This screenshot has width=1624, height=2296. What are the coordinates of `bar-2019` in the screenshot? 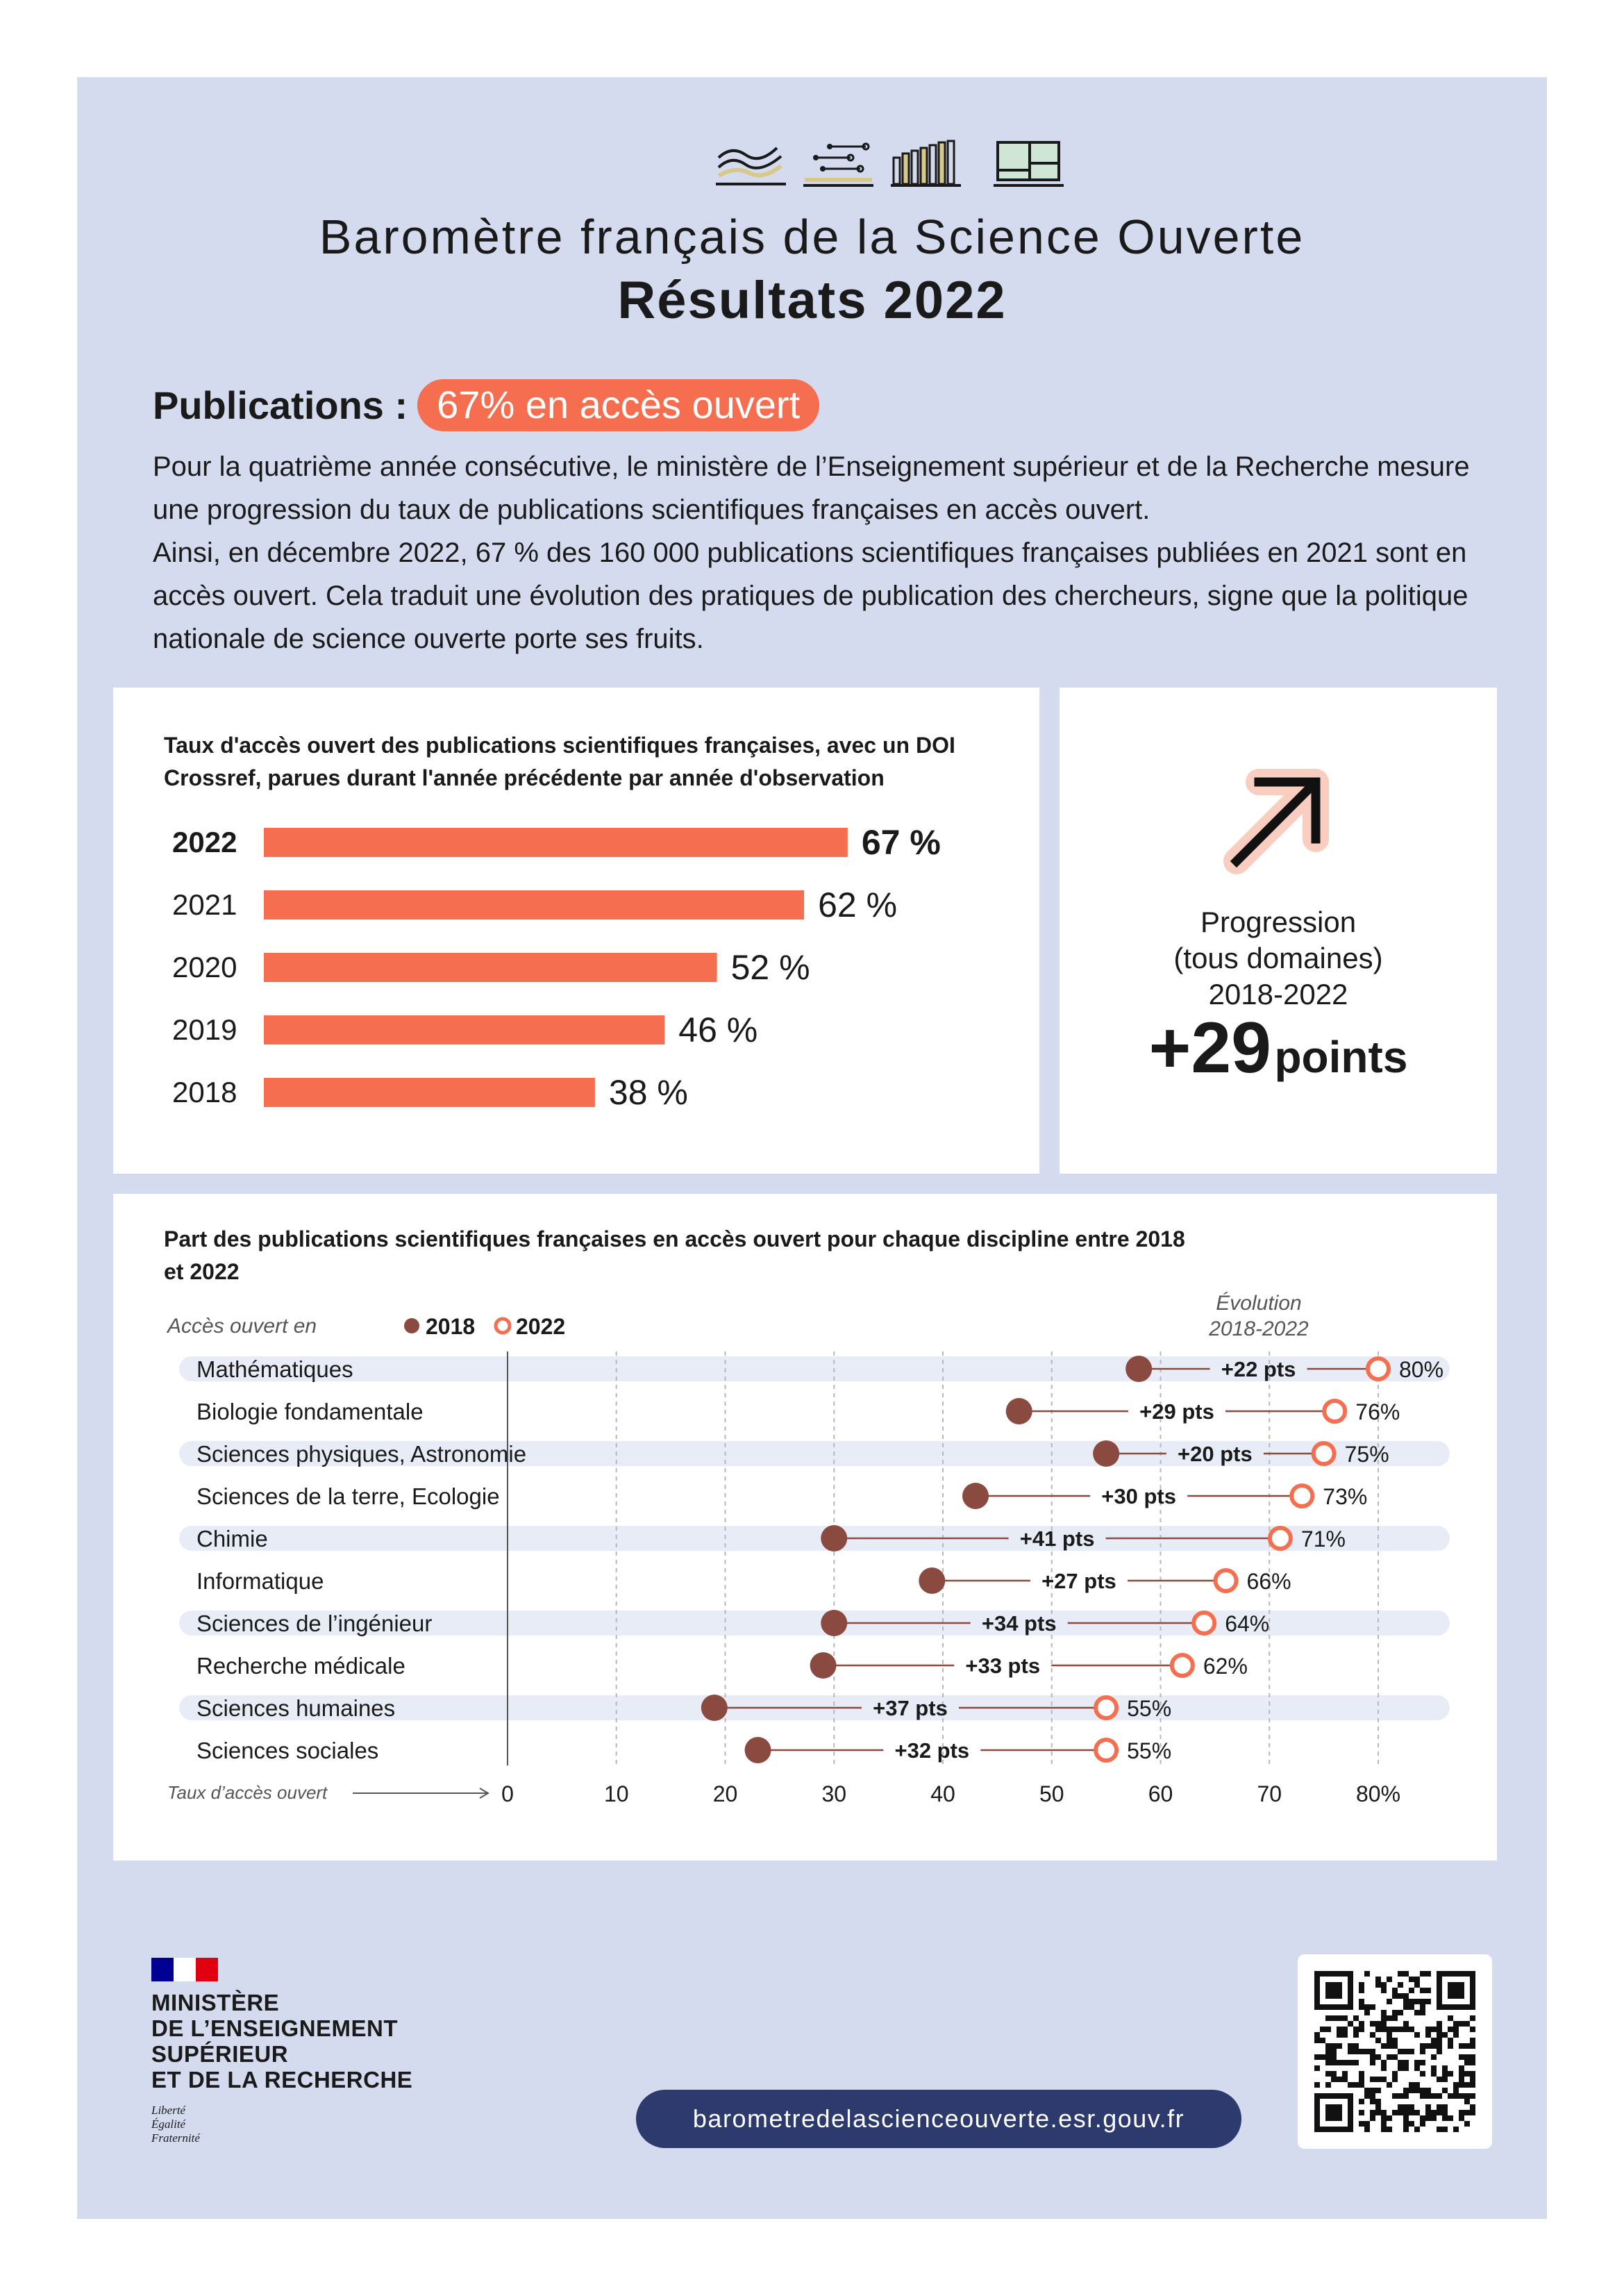 It's located at (465, 1030).